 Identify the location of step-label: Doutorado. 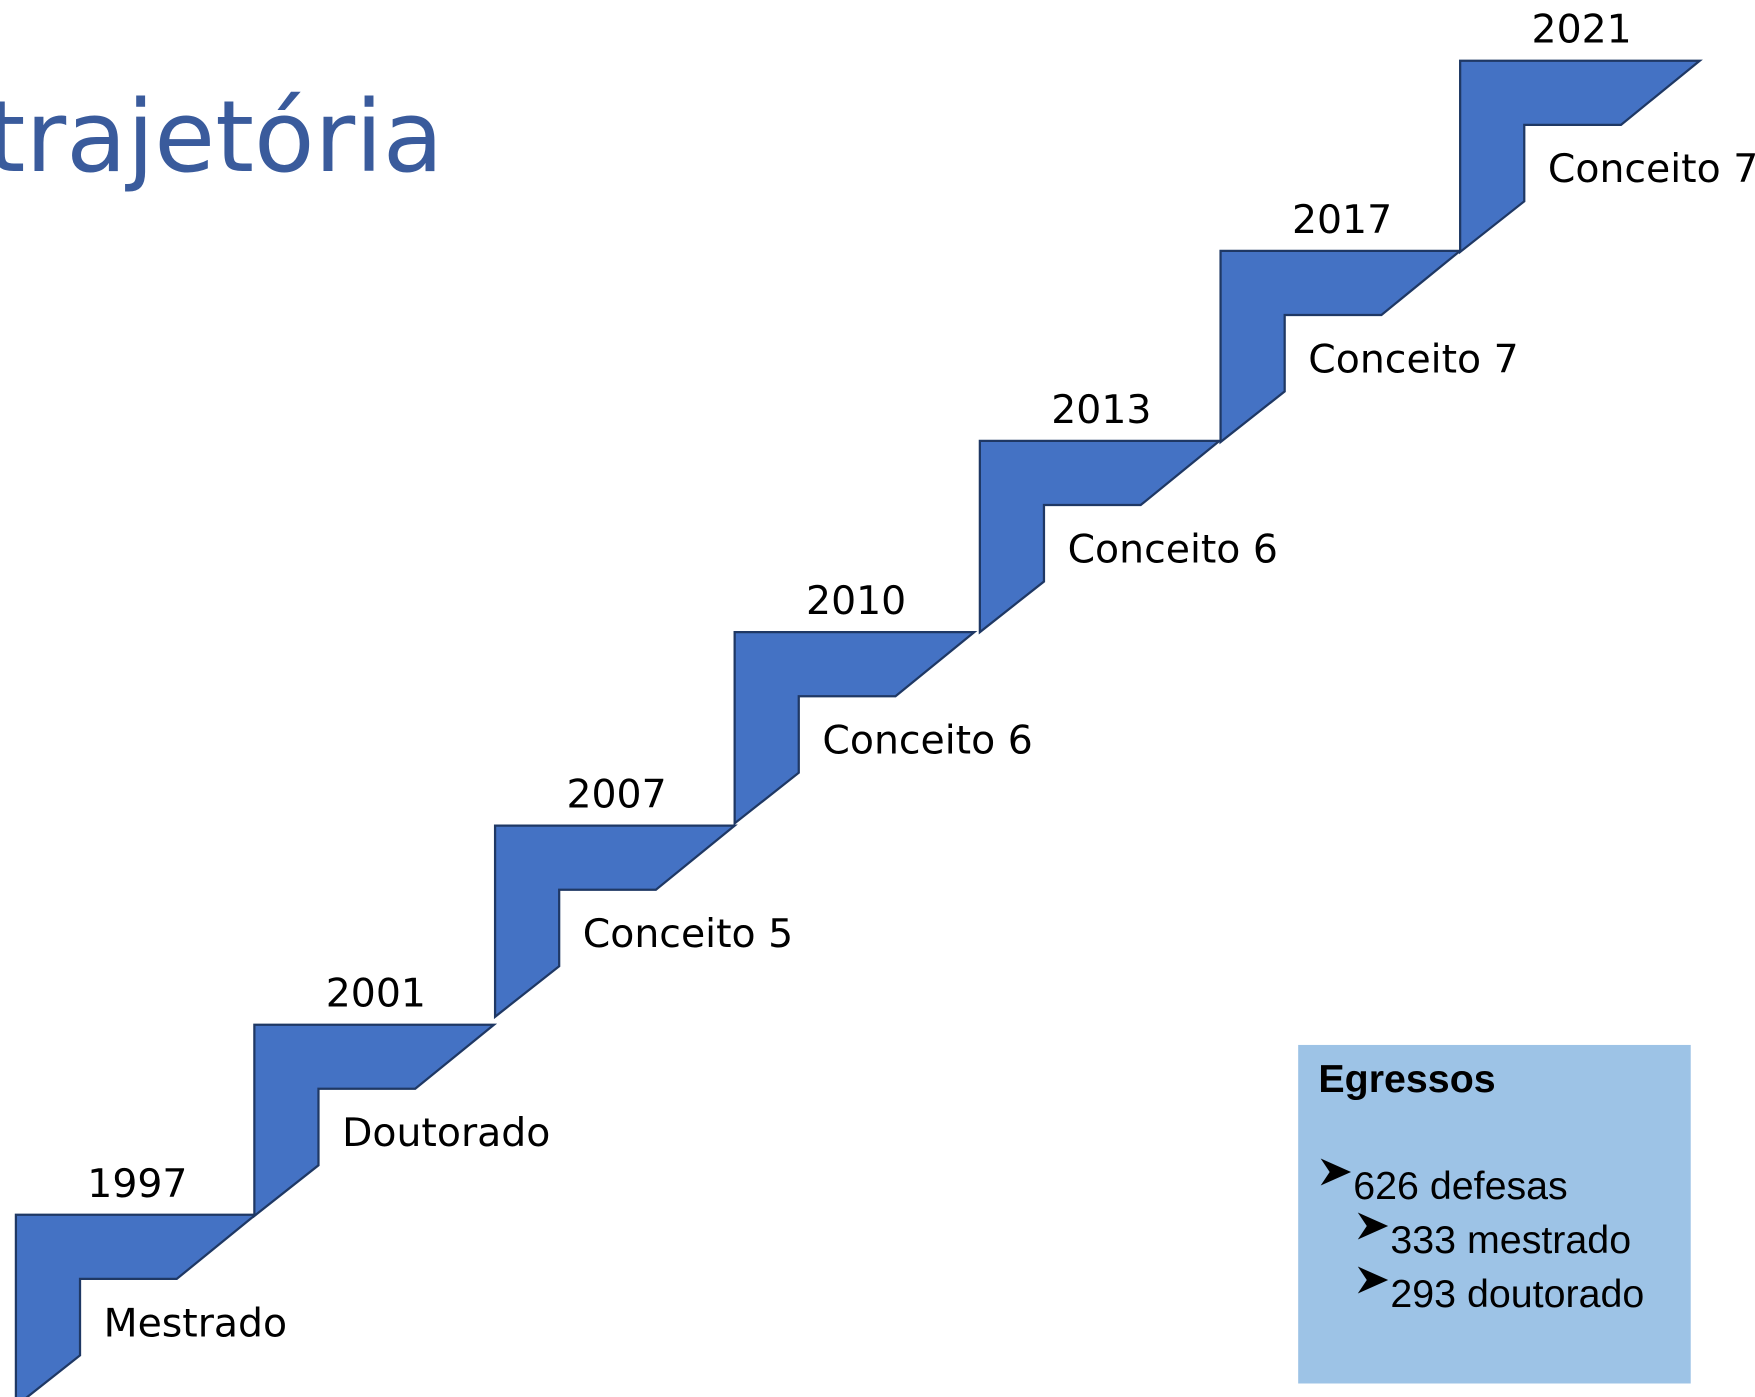
(446, 1133).